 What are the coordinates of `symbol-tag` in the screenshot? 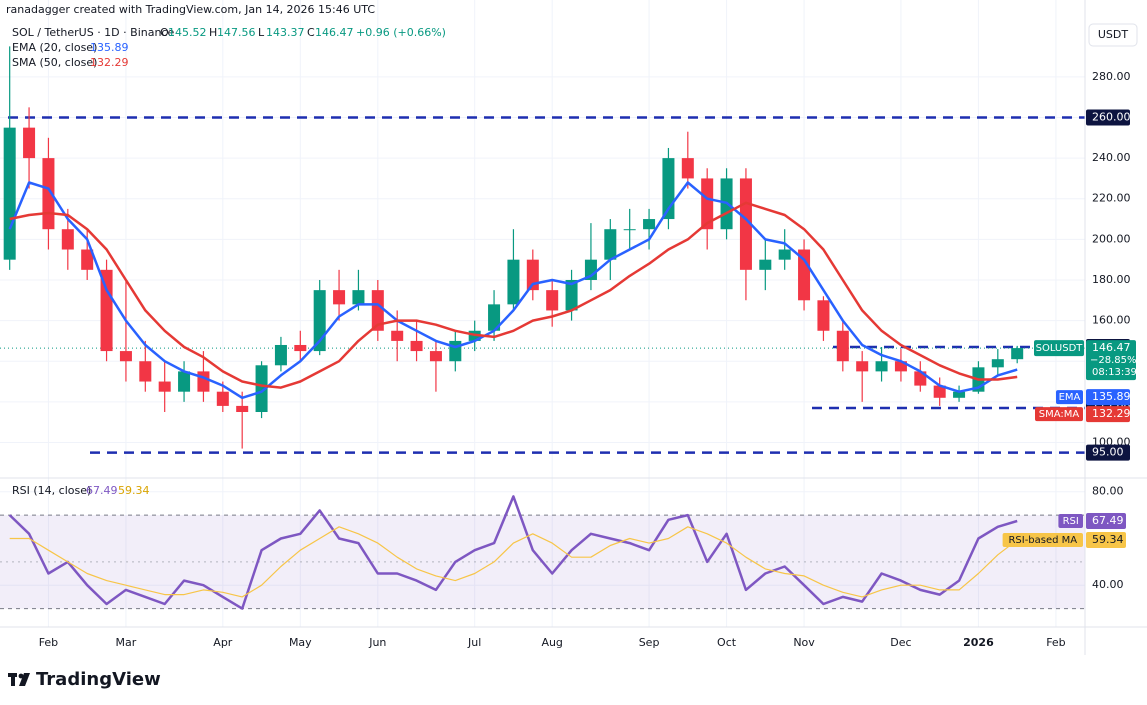 It's located at (1059, 348).